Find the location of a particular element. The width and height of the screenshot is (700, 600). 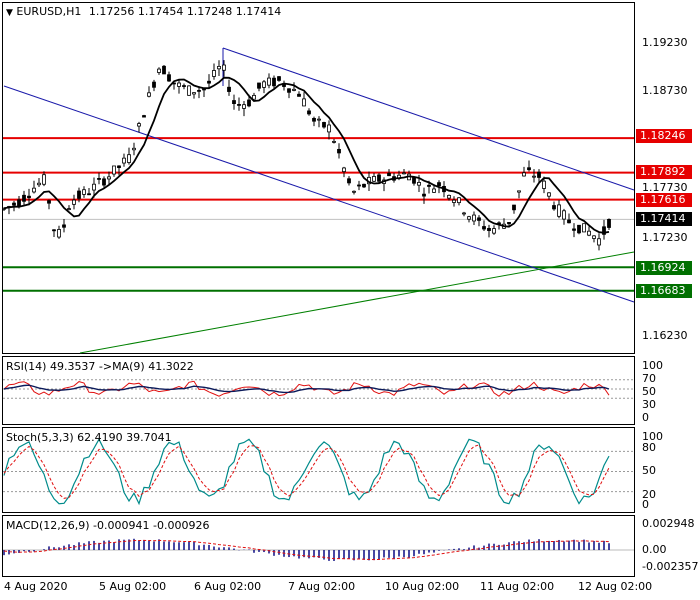

macd-axis-label: -0.002357 is located at coordinates (670, 566).